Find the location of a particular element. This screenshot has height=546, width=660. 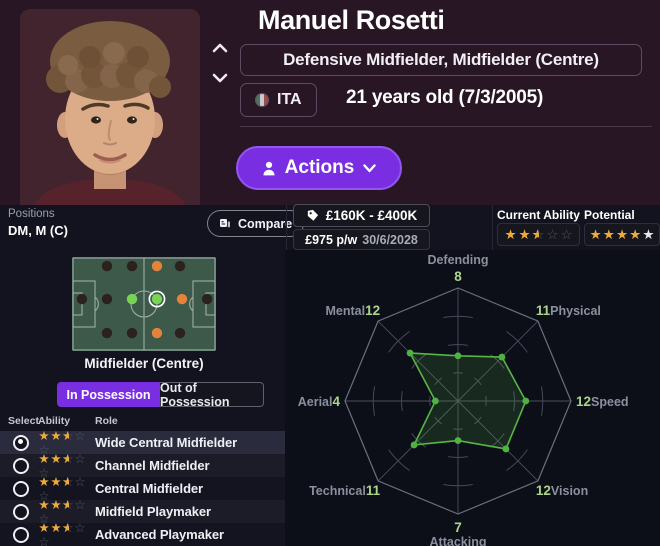

radar-axis-label: Technical11 is located at coordinates (344, 490).